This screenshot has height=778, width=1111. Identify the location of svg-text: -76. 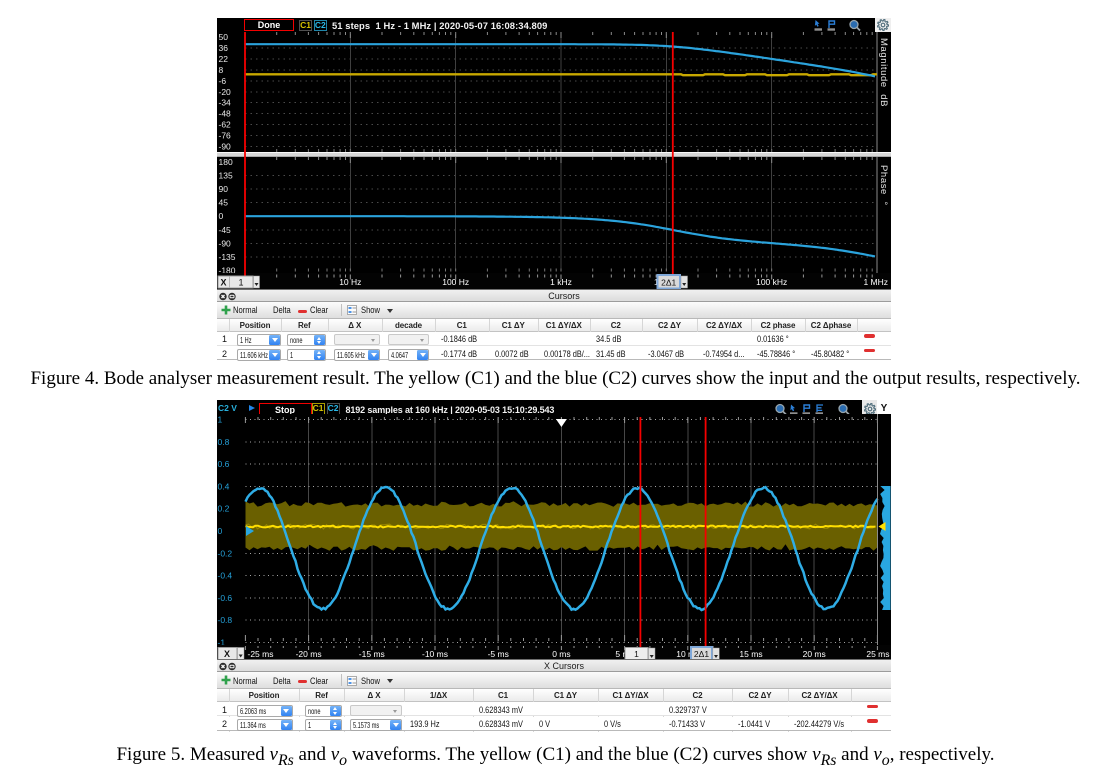
(225, 136).